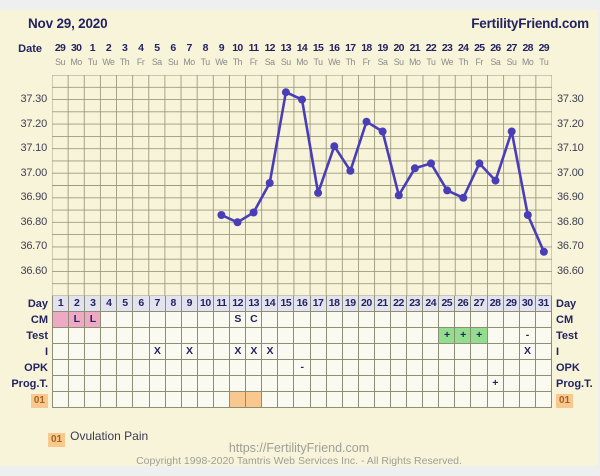  I want to click on day-cell-day-5: 5, so click(125, 304).